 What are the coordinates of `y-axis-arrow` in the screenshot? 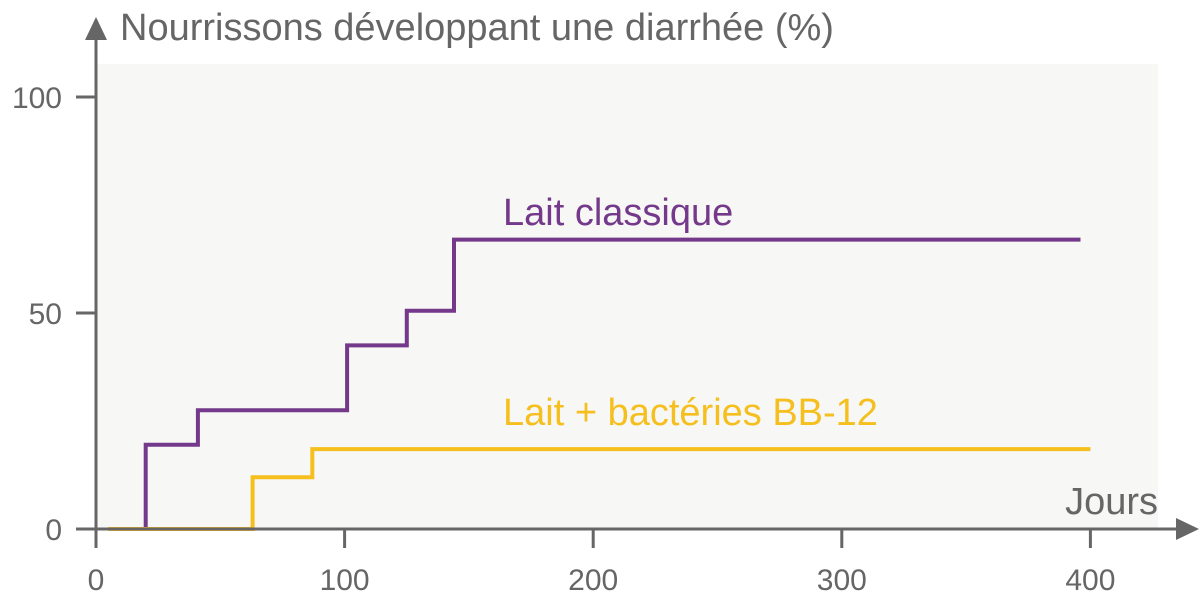 It's located at (96, 28).